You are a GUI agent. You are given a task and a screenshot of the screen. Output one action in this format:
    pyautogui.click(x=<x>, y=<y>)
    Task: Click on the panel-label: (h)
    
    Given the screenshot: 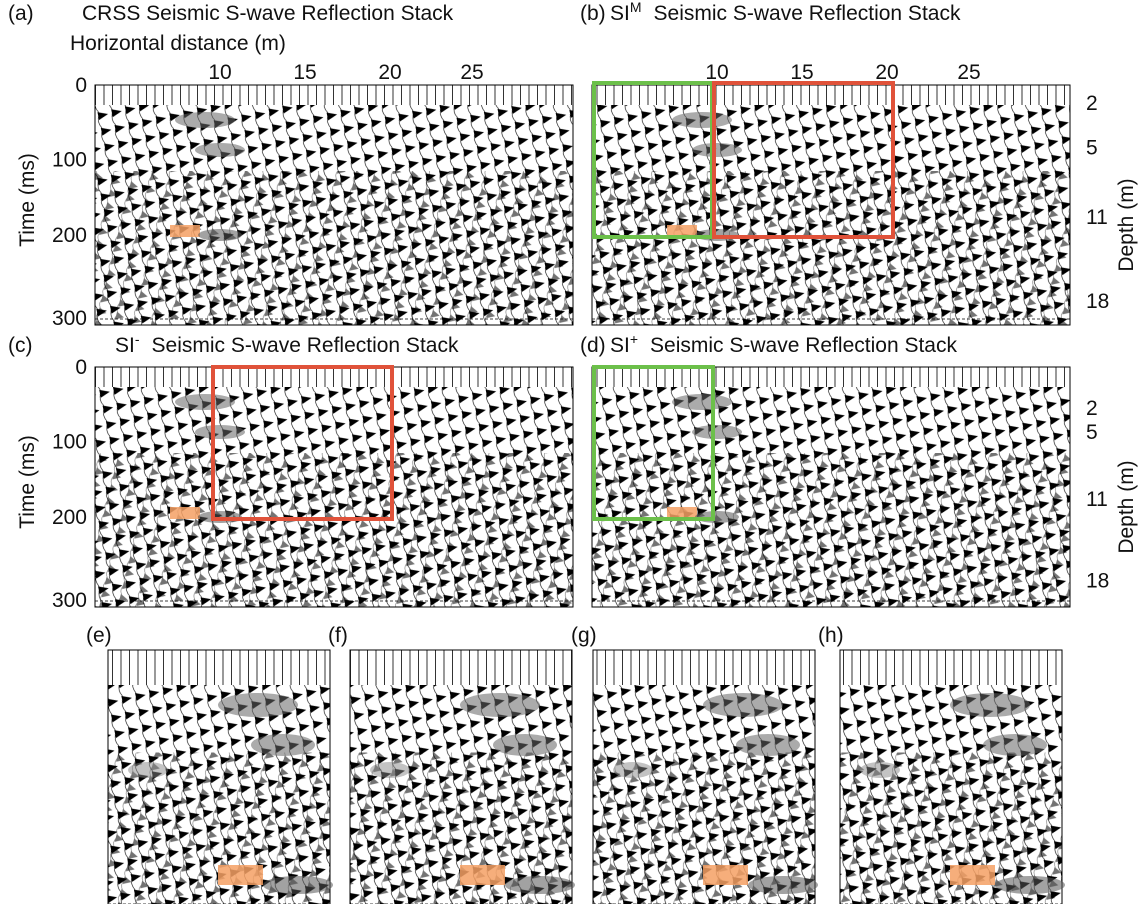 What is the action you would take?
    pyautogui.click(x=831, y=635)
    